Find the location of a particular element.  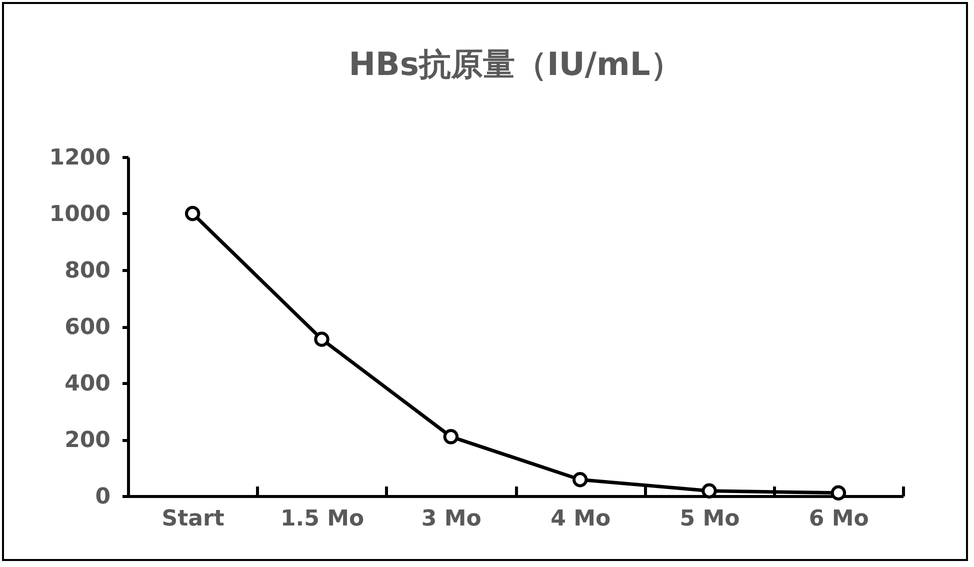

x-tick-label: 4 Mo is located at coordinates (580, 519).